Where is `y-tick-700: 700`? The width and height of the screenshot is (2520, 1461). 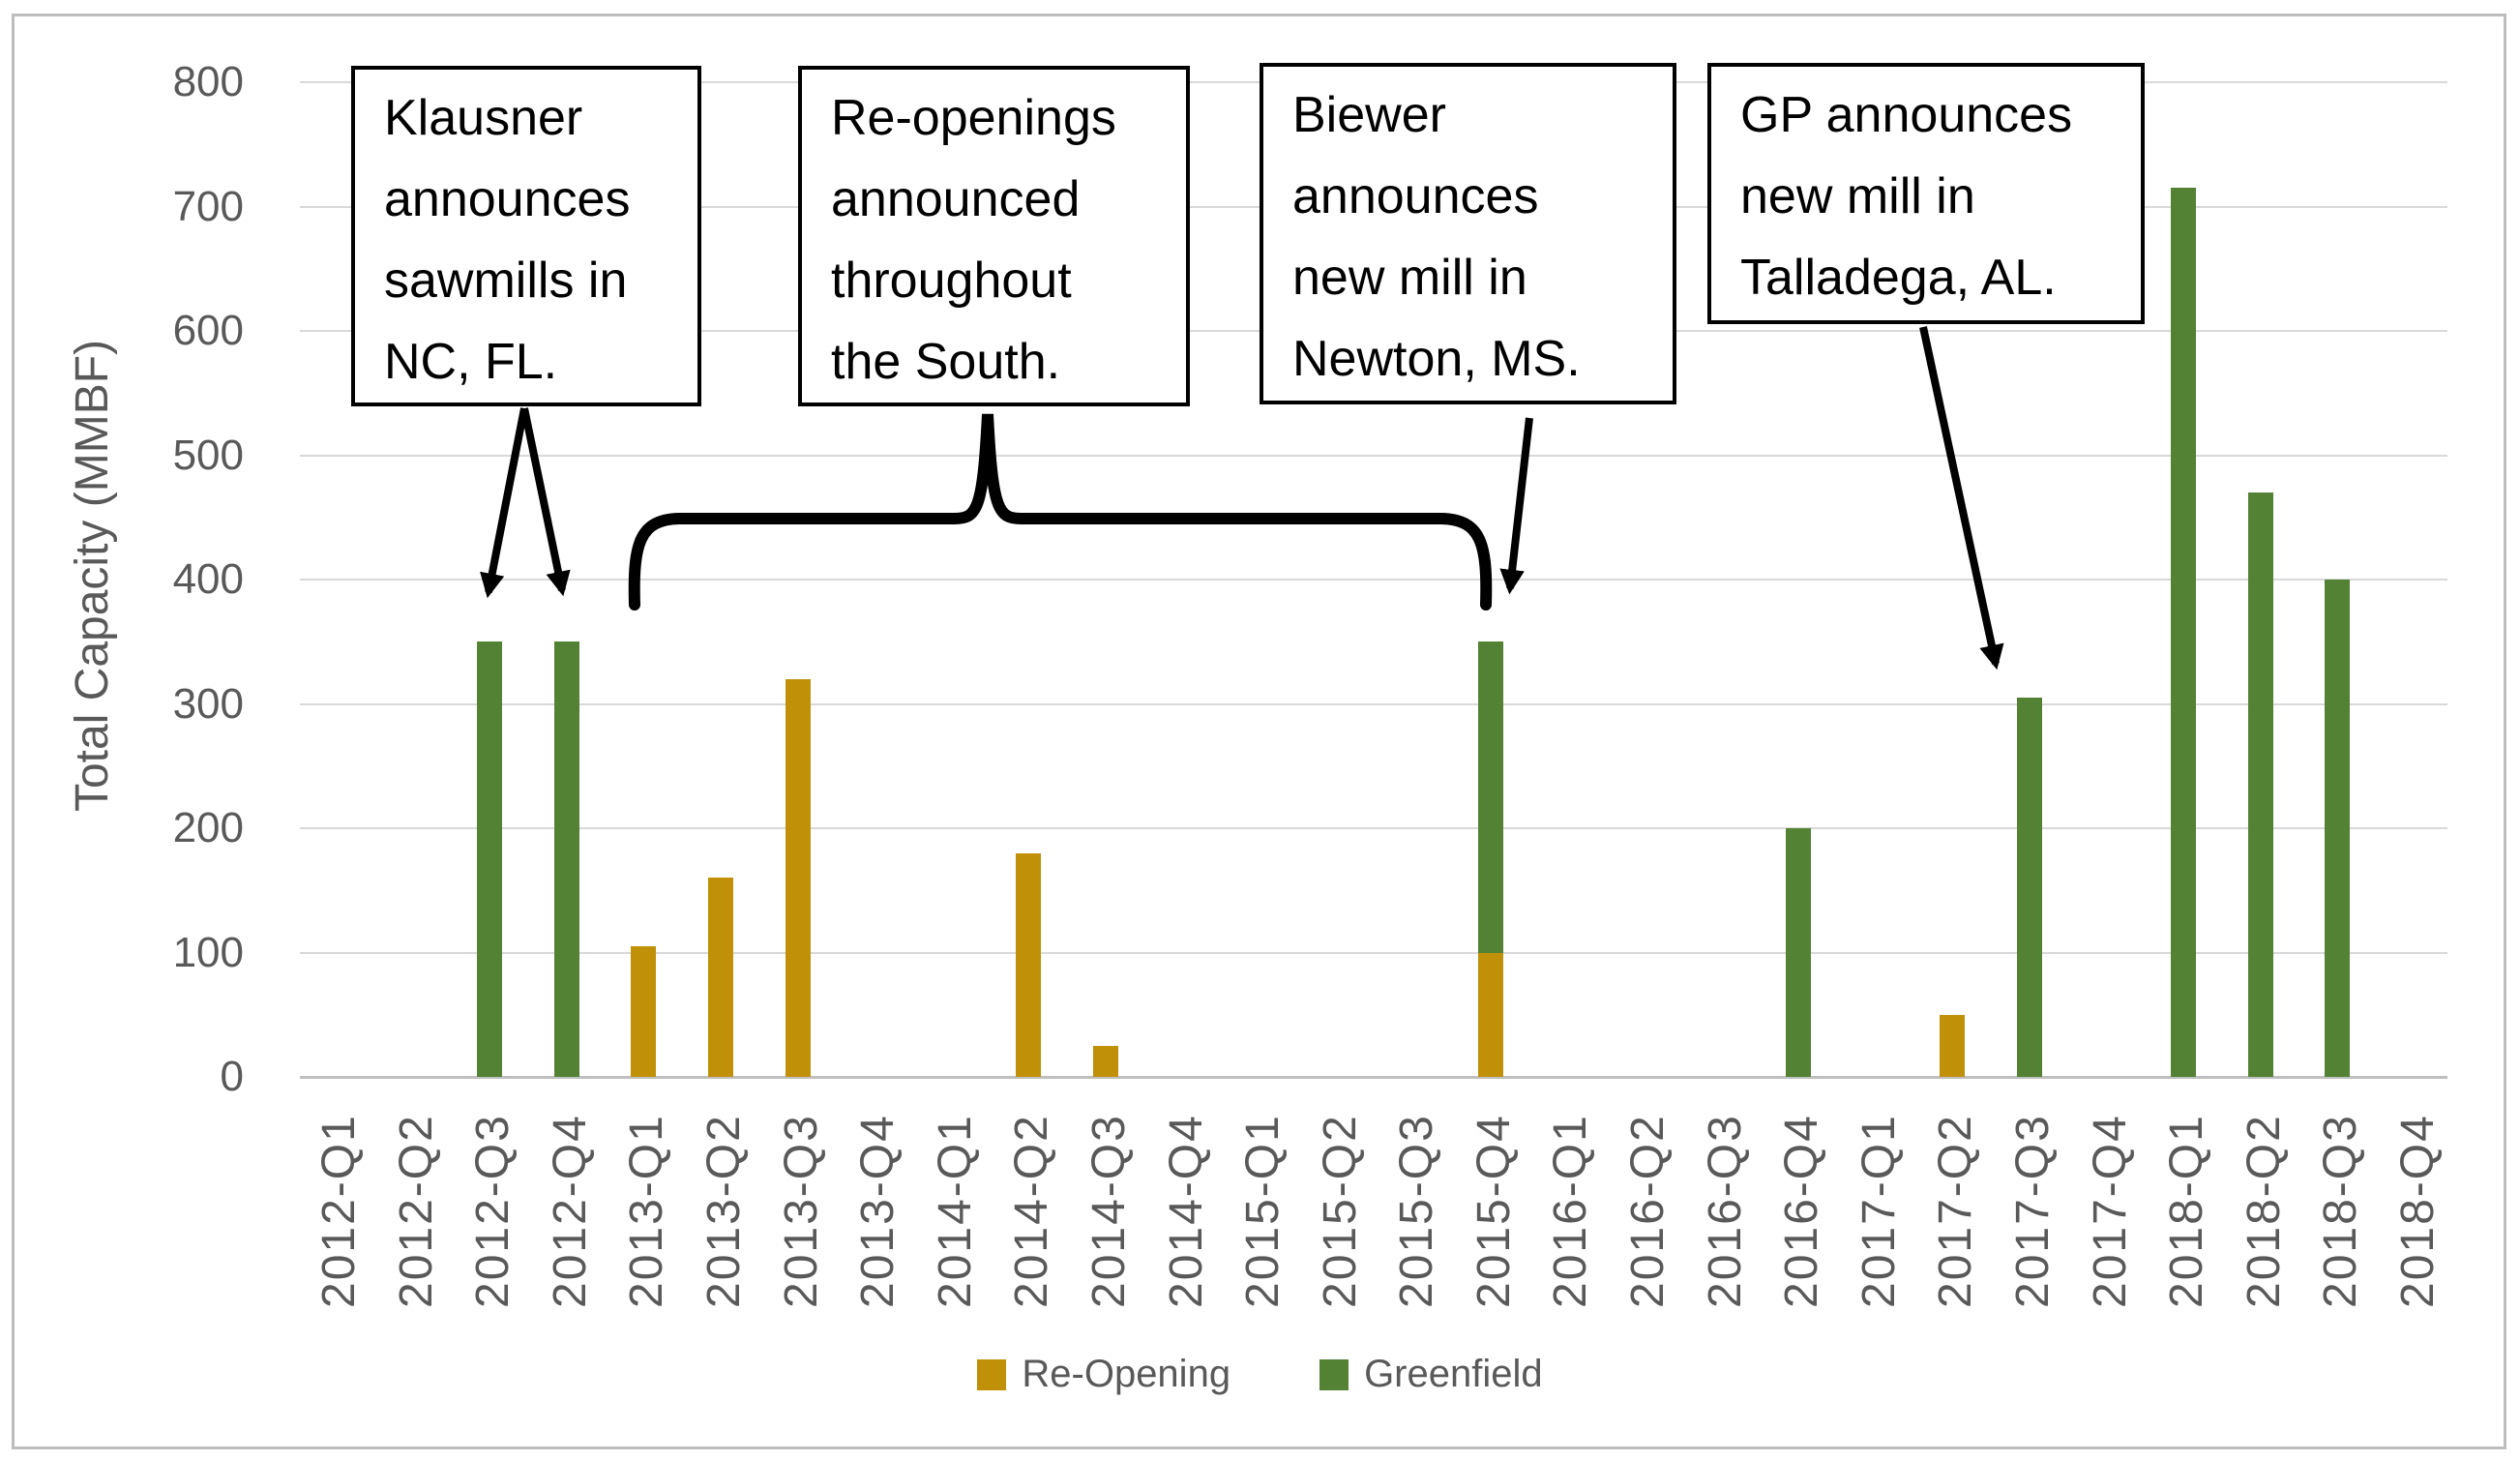 y-tick-700: 700 is located at coordinates (208, 206).